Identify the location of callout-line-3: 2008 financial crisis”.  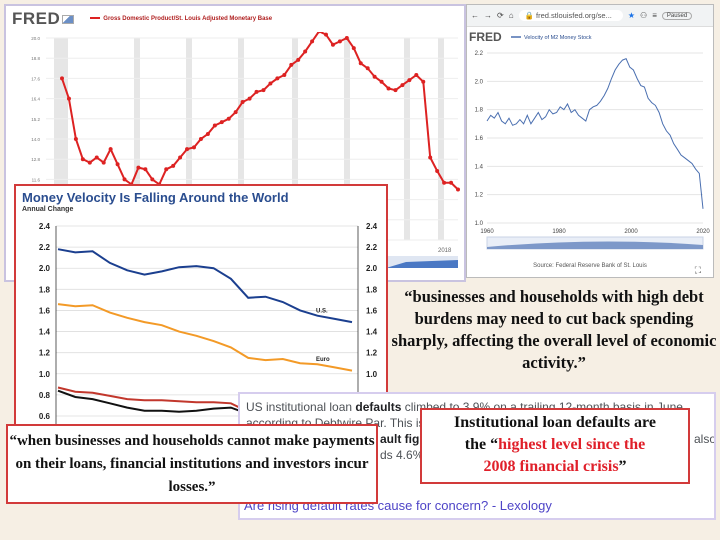
(555, 467).